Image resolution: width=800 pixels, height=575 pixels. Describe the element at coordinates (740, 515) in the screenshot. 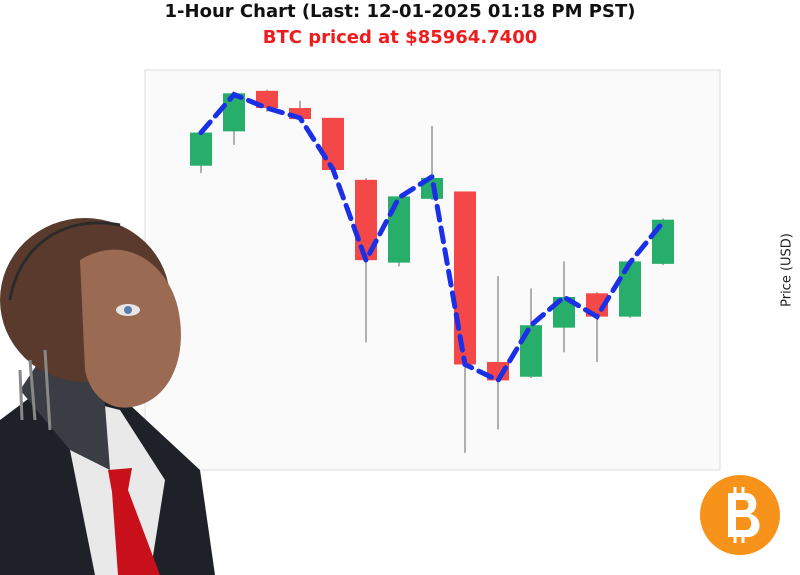

I see `bitcoin-logo` at that location.